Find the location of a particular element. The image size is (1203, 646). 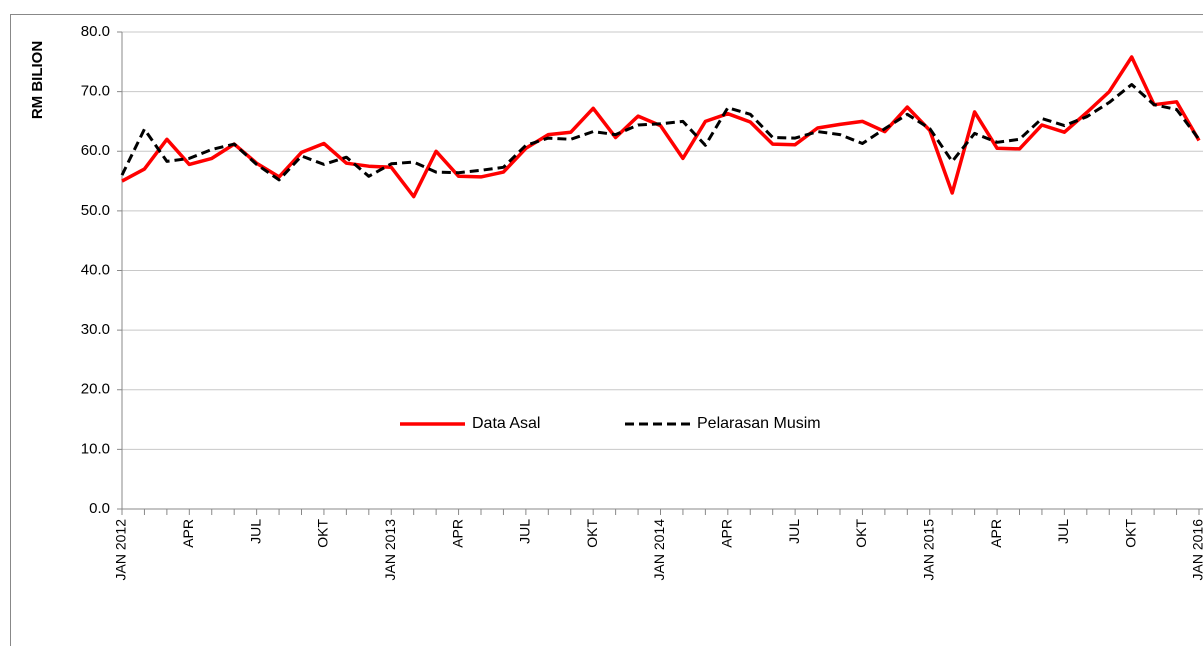

y-tick-label: 60.0 is located at coordinates (95, 150).